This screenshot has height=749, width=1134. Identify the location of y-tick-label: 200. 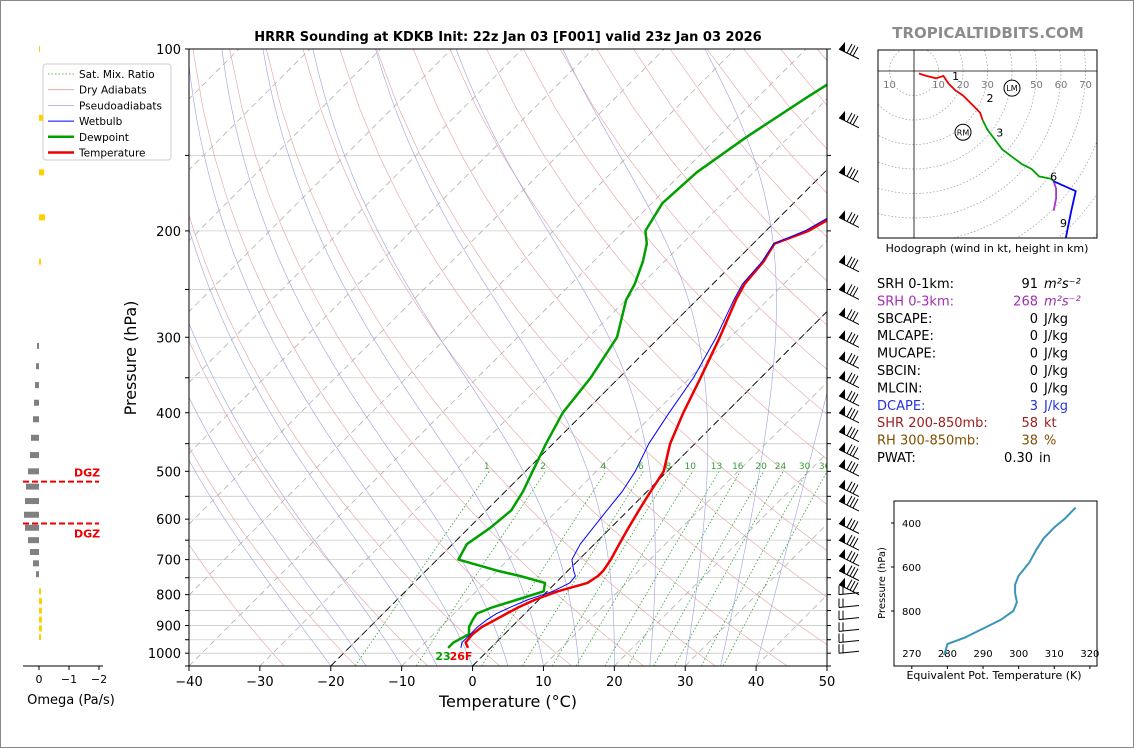
(168, 232).